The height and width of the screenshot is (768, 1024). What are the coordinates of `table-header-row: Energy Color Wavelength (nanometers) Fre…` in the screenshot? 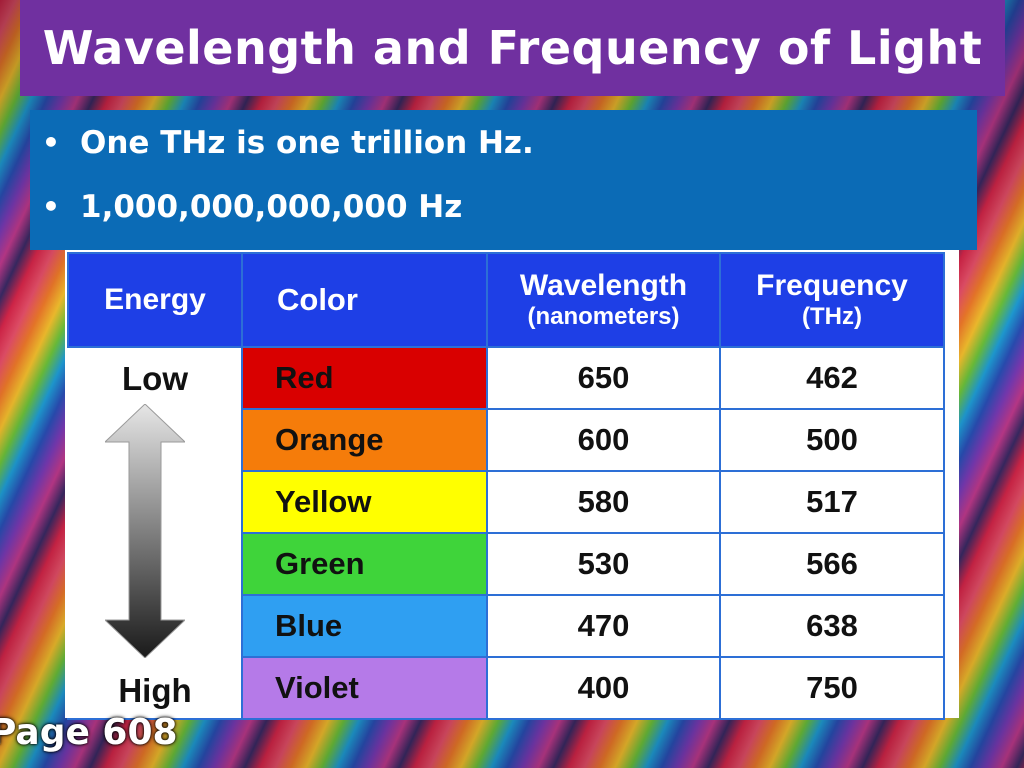 It's located at (506, 300).